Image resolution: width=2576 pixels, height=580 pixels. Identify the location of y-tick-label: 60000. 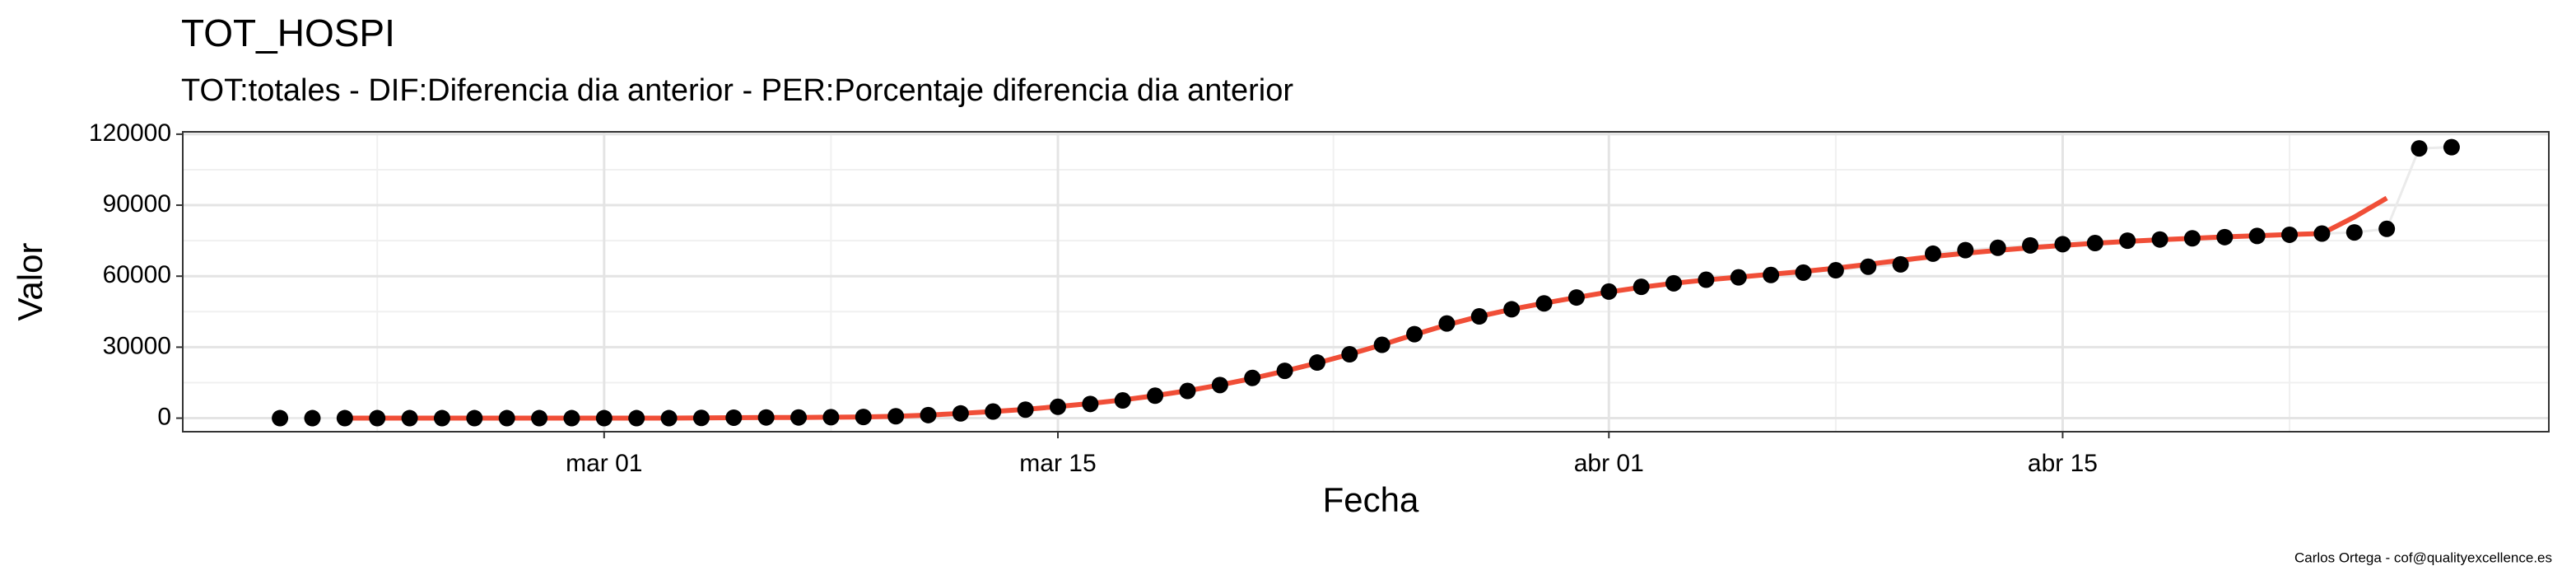
(137, 274).